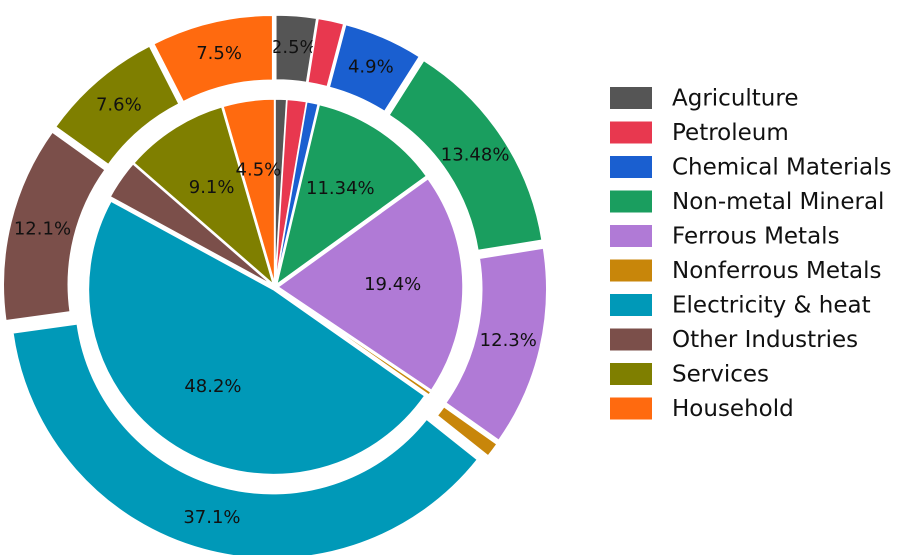 This screenshot has height=555, width=921. I want to click on data-label: 12.3%, so click(508, 340).